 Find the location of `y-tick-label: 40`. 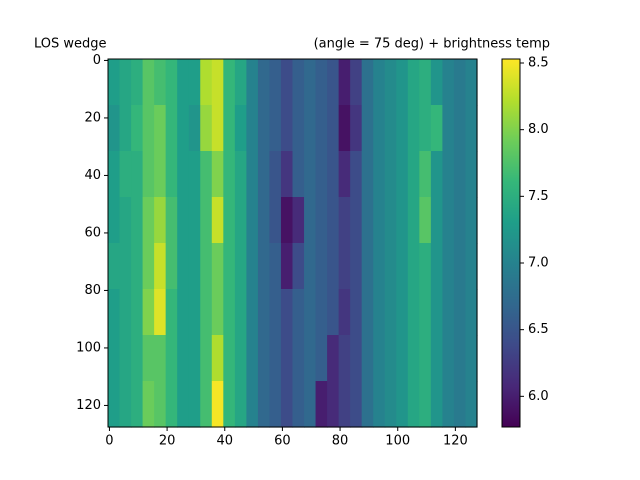

y-tick-label: 40 is located at coordinates (92, 175).